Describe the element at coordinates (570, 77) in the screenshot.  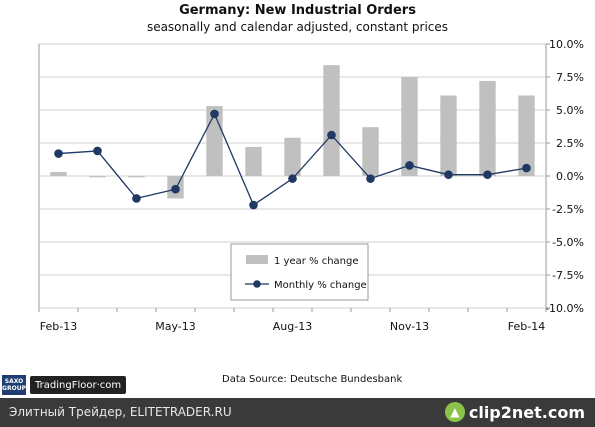
I see `y-tick-label: 7.5%` at that location.